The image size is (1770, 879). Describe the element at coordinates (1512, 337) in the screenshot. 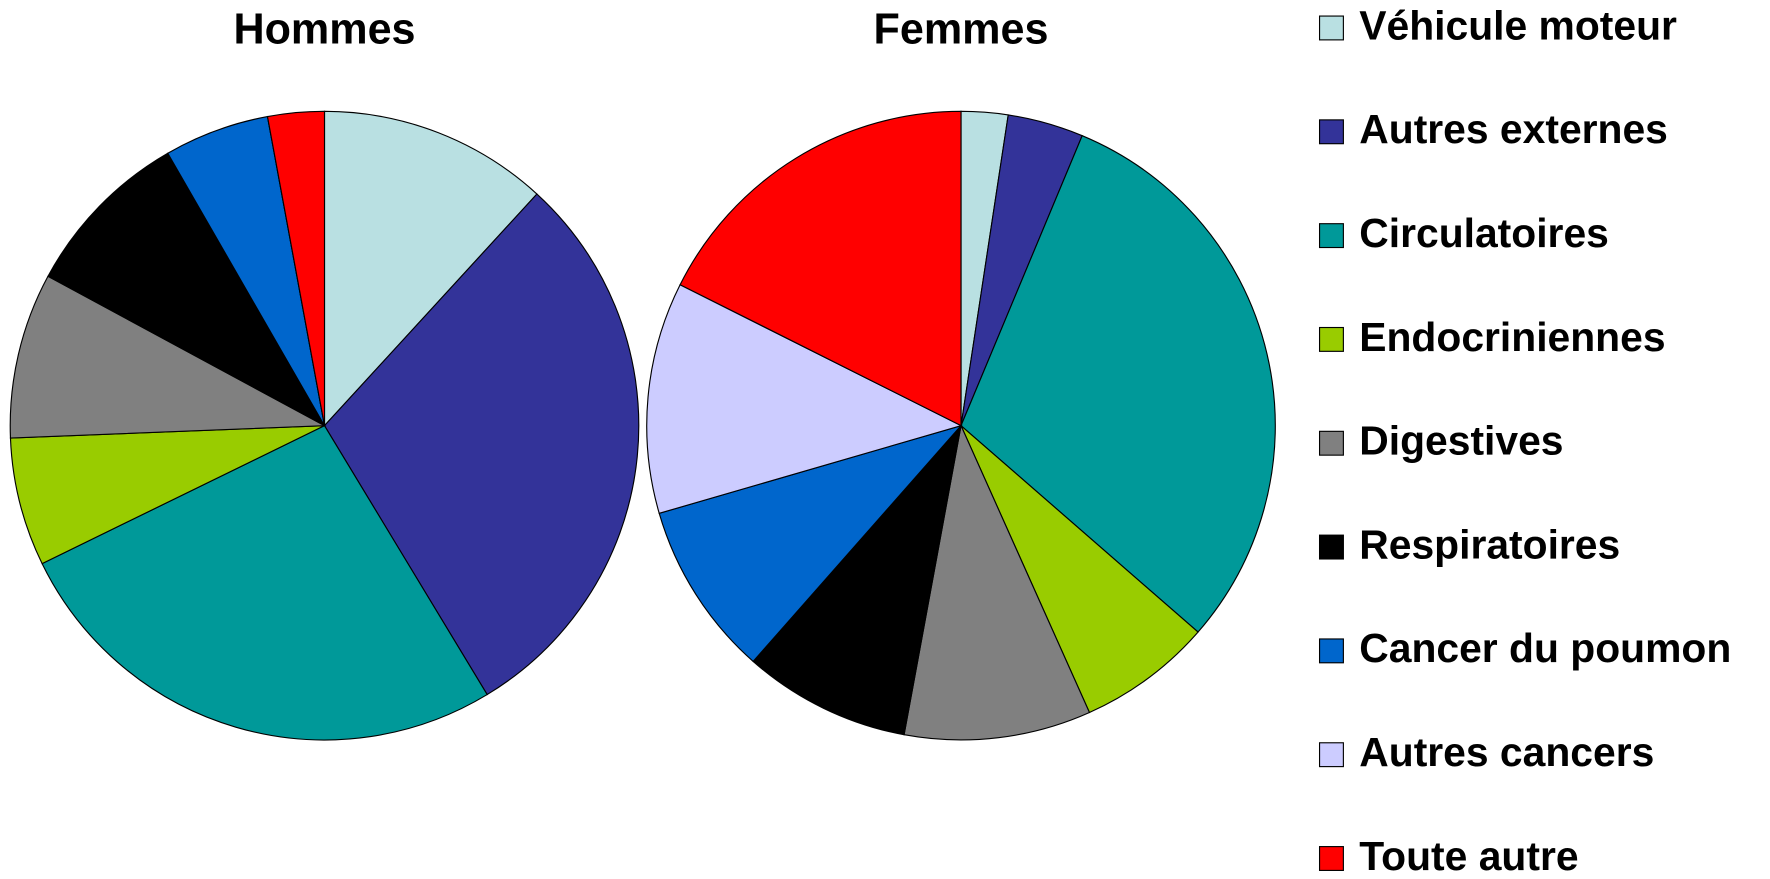

I see `legend-label: Endocriniennes` at that location.